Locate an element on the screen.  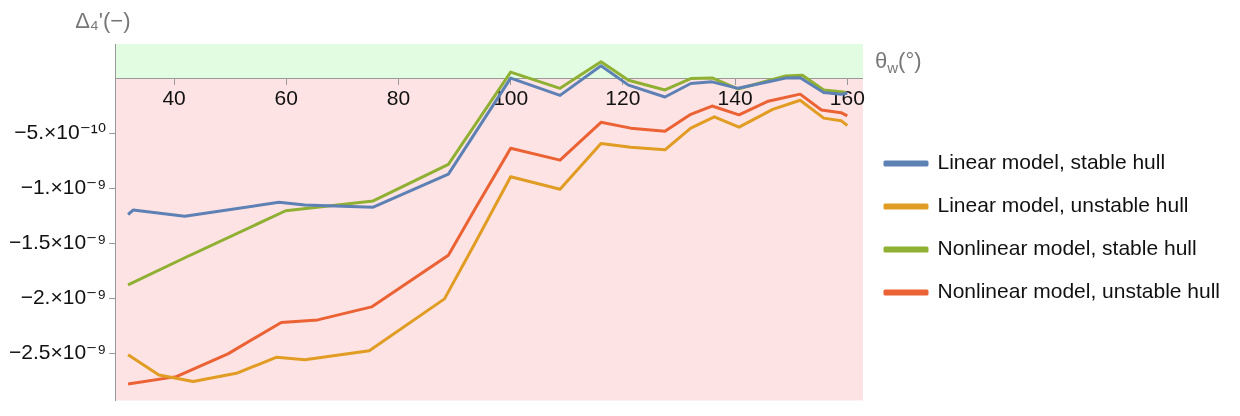
x-tick-label: 60 is located at coordinates (286, 98).